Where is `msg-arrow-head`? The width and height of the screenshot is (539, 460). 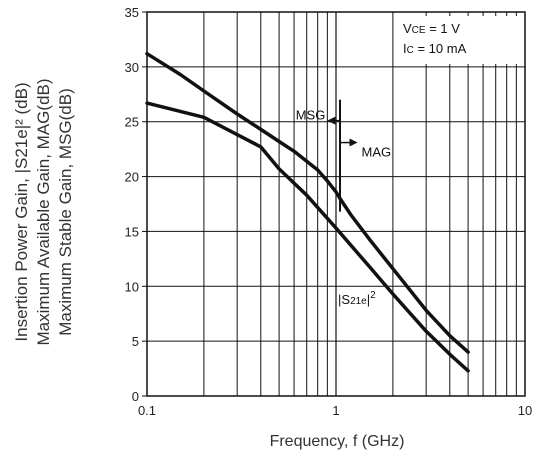 msg-arrow-head is located at coordinates (331, 120).